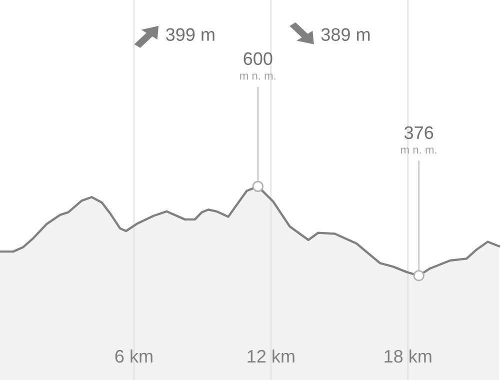  I want to click on text: 399 m, so click(190, 34).